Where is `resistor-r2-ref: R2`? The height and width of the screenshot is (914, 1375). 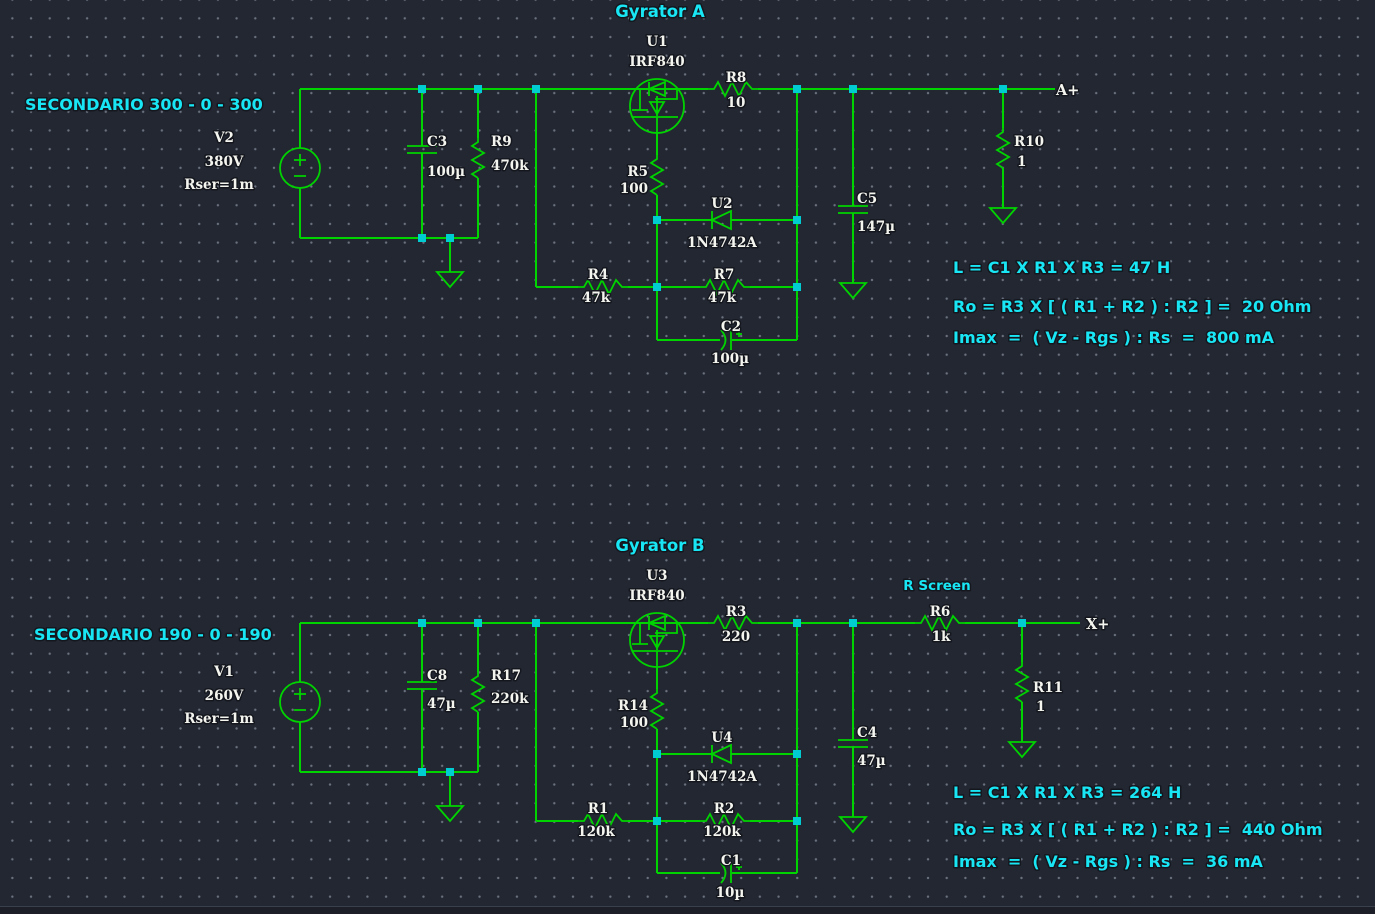 resistor-r2-ref: R2 is located at coordinates (724, 809).